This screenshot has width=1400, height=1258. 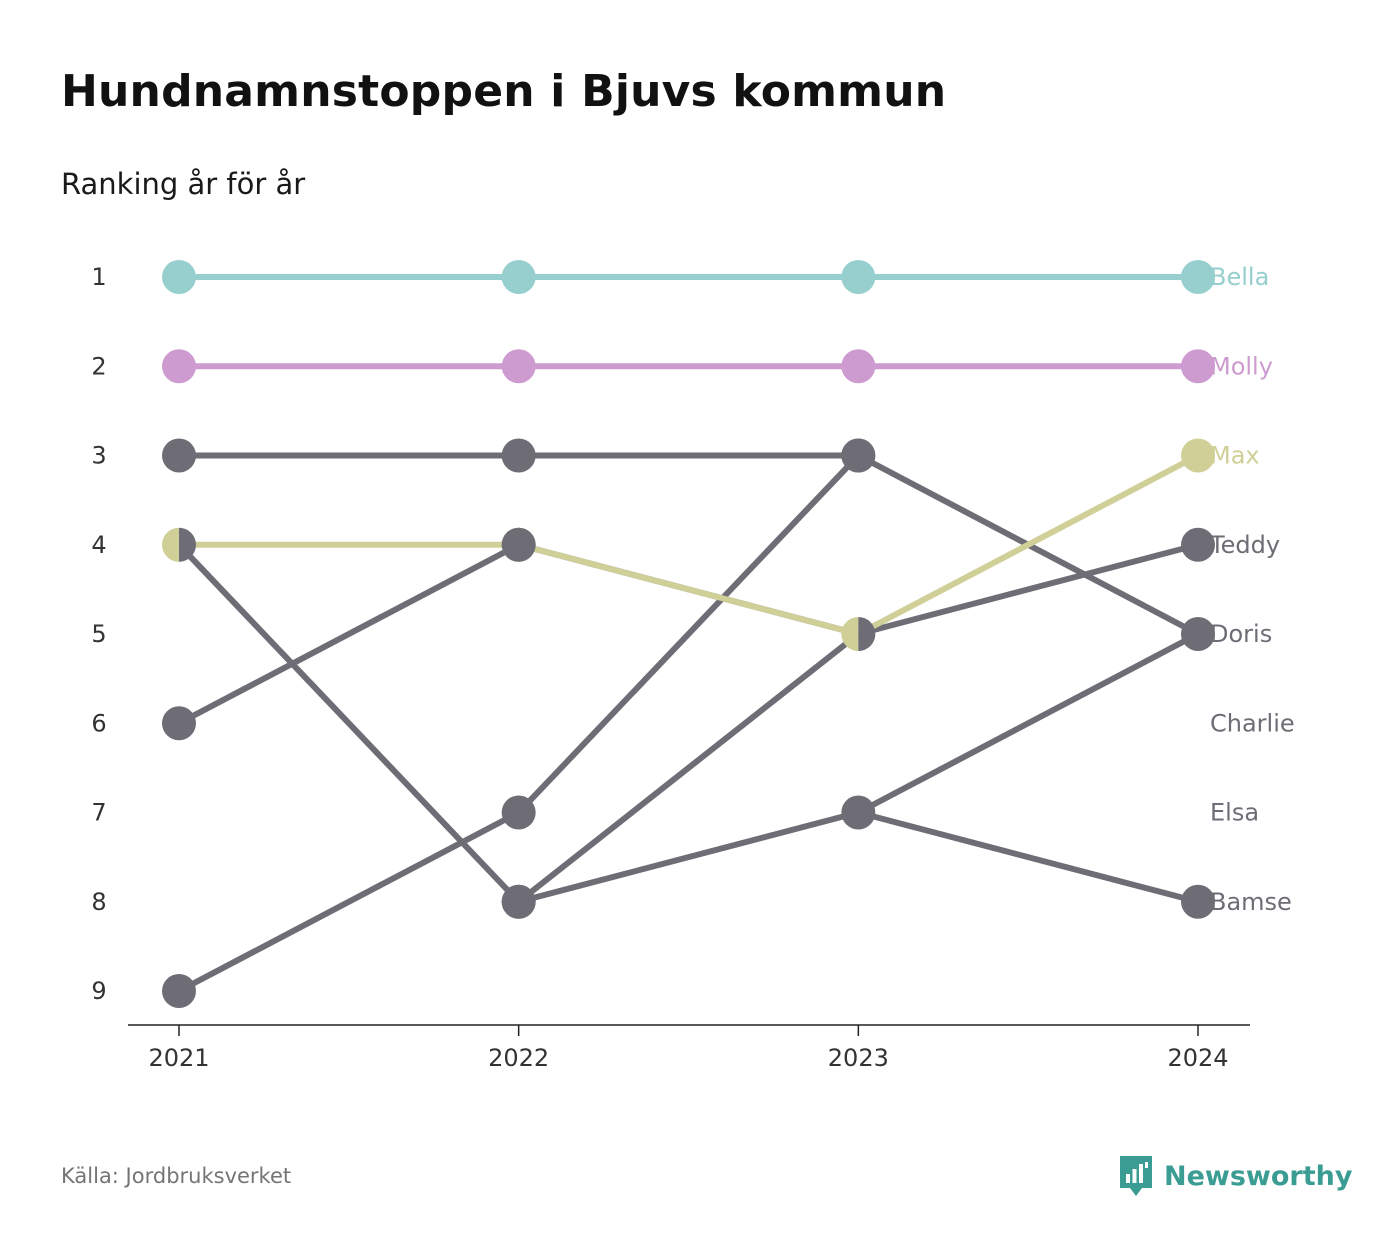 I want to click on series-labels: Bella Molly Max Teddy Doris Charlie Elsa Bamse, so click(x=1252, y=589).